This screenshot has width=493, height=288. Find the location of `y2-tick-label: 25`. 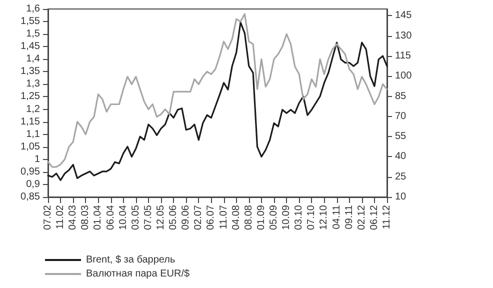

y2-tick-label: 25 is located at coordinates (401, 176).